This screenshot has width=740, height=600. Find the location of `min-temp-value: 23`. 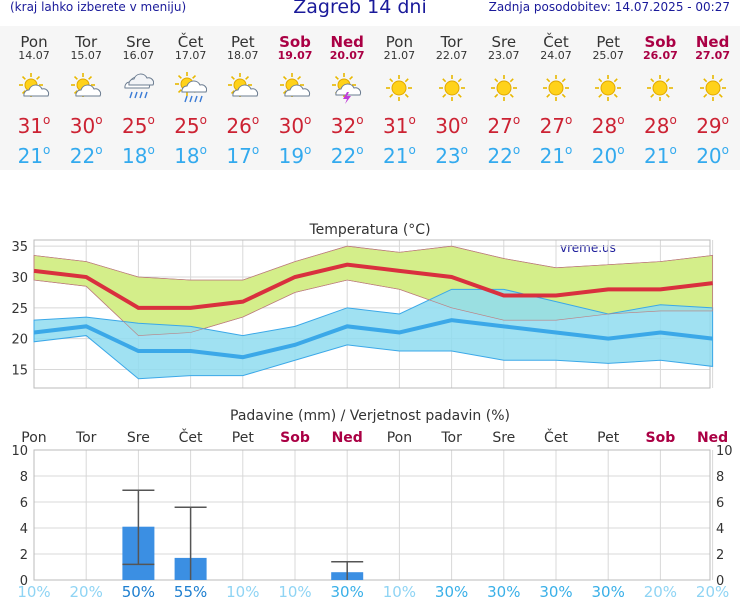

min-temp-value: 23 is located at coordinates (448, 156).